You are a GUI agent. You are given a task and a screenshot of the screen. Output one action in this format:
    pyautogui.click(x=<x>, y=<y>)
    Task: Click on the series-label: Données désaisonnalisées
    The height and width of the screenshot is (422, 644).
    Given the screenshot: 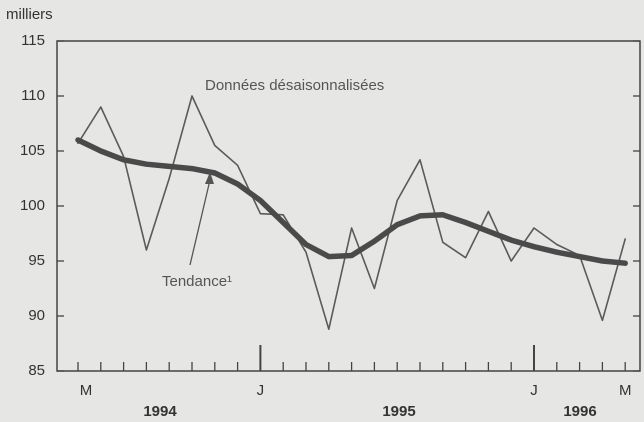 What is the action you would take?
    pyautogui.click(x=295, y=85)
    